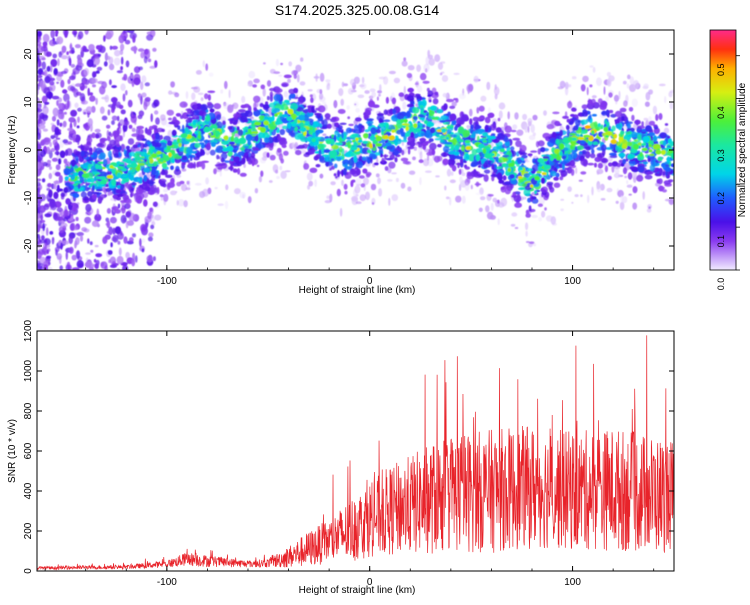 This screenshot has width=750, height=605. What do you see at coordinates (370, 582) in the screenshot?
I see `x-tick-label: 0` at bounding box center [370, 582].